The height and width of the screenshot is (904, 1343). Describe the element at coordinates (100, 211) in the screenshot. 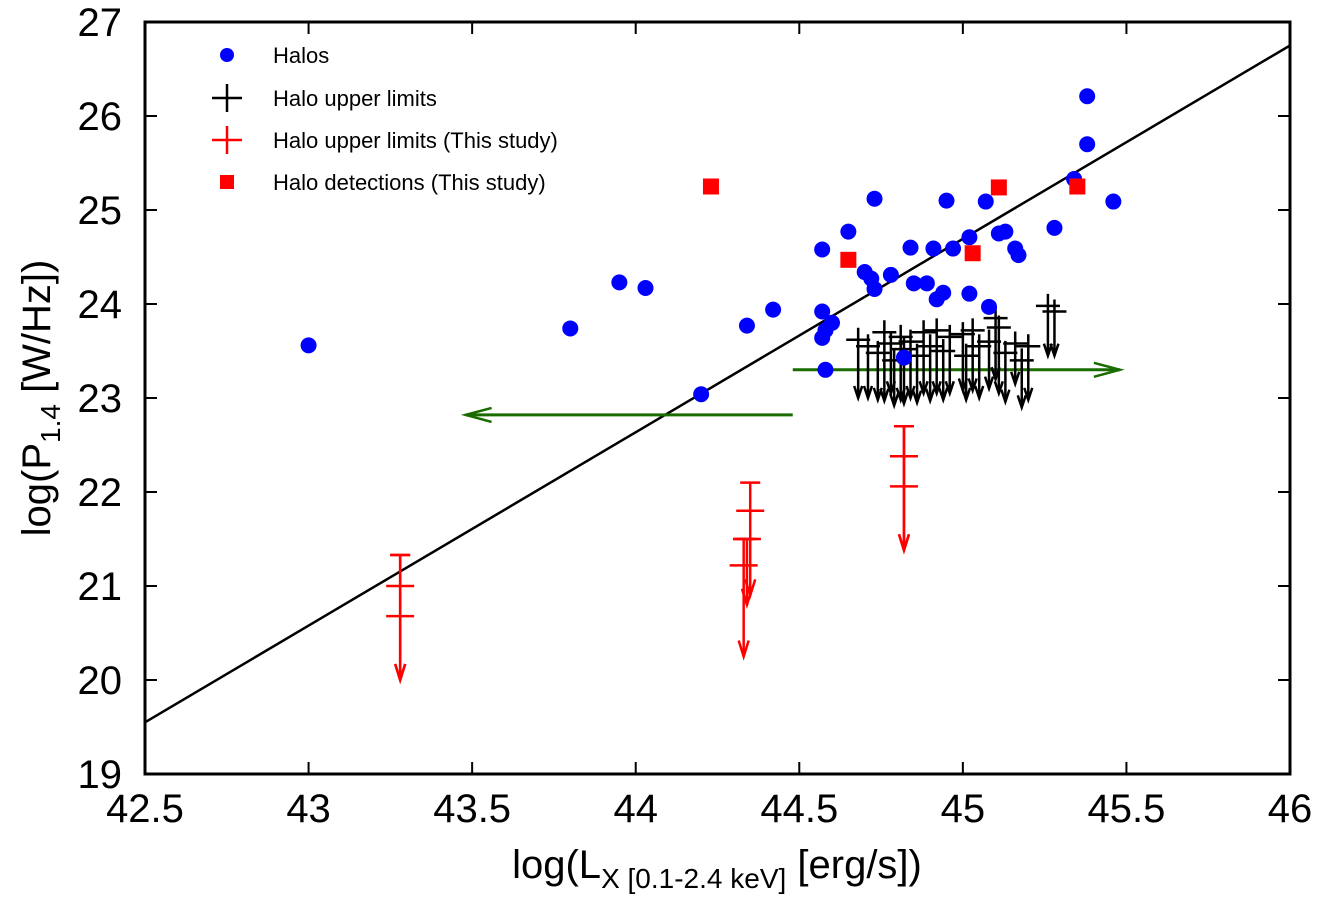

I see `y-tick-label: 25` at that location.